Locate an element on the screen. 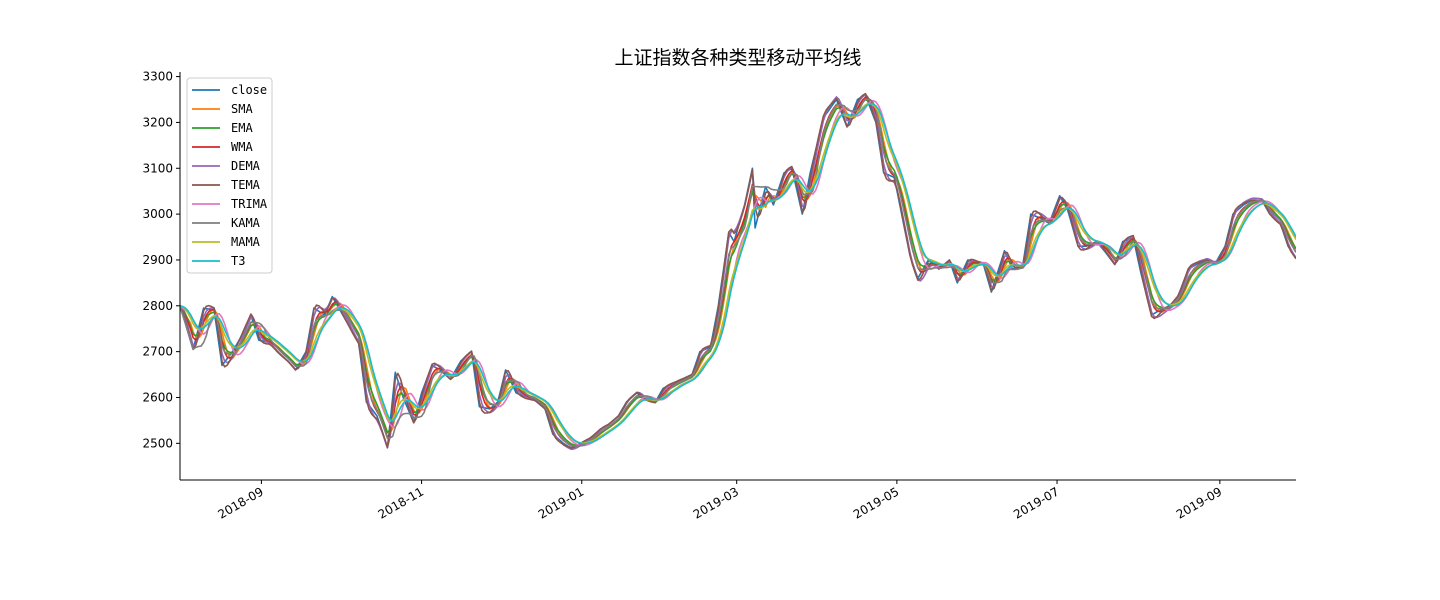 This screenshot has width=1440, height=600. y-tick-label: 2600 is located at coordinates (157, 397).